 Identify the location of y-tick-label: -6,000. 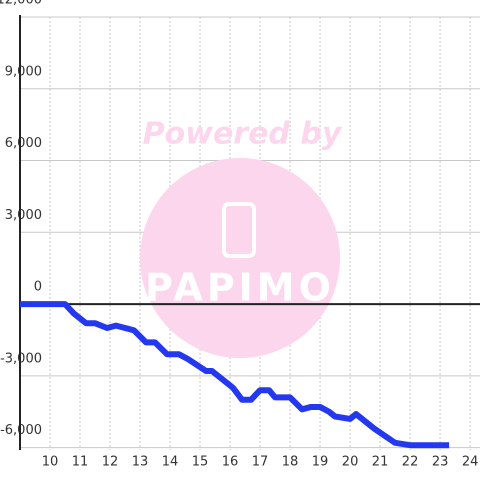
(21, 430).